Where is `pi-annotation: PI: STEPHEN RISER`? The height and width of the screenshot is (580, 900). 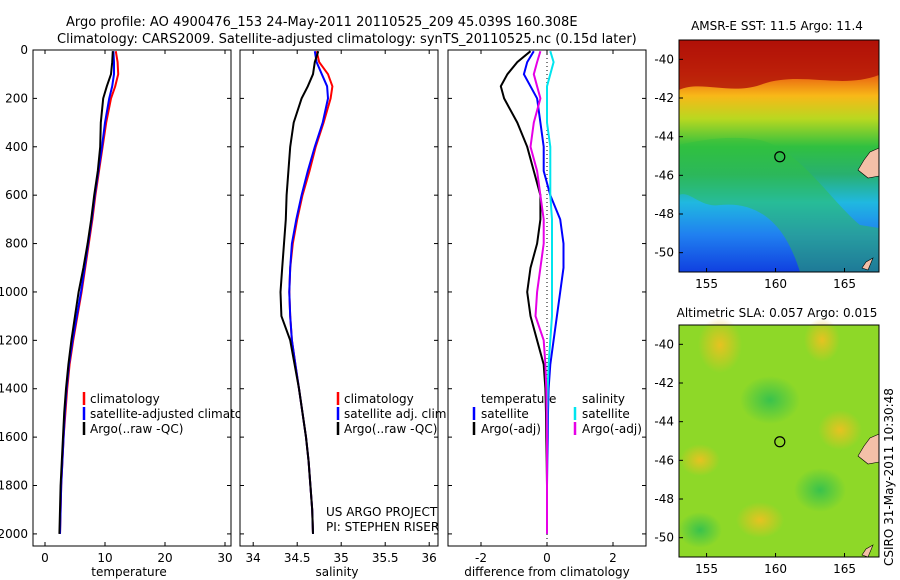 pi-annotation: PI: STEPHEN RISER is located at coordinates (382, 527).